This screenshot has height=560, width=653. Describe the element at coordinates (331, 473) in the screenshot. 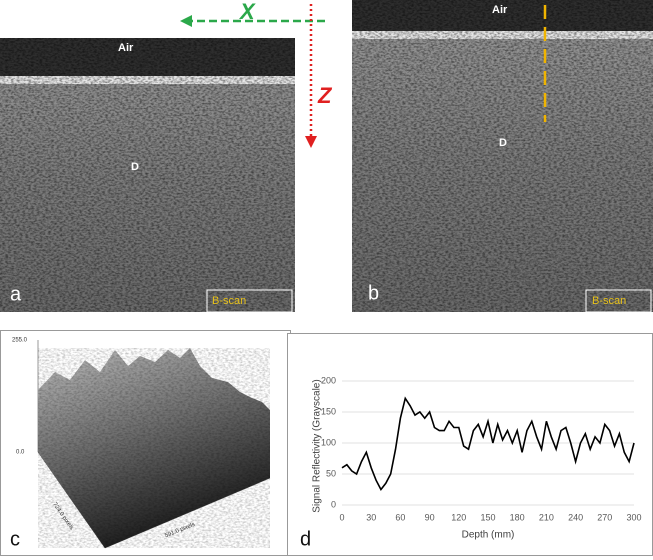

I see `y-tick-label: 50` at that location.